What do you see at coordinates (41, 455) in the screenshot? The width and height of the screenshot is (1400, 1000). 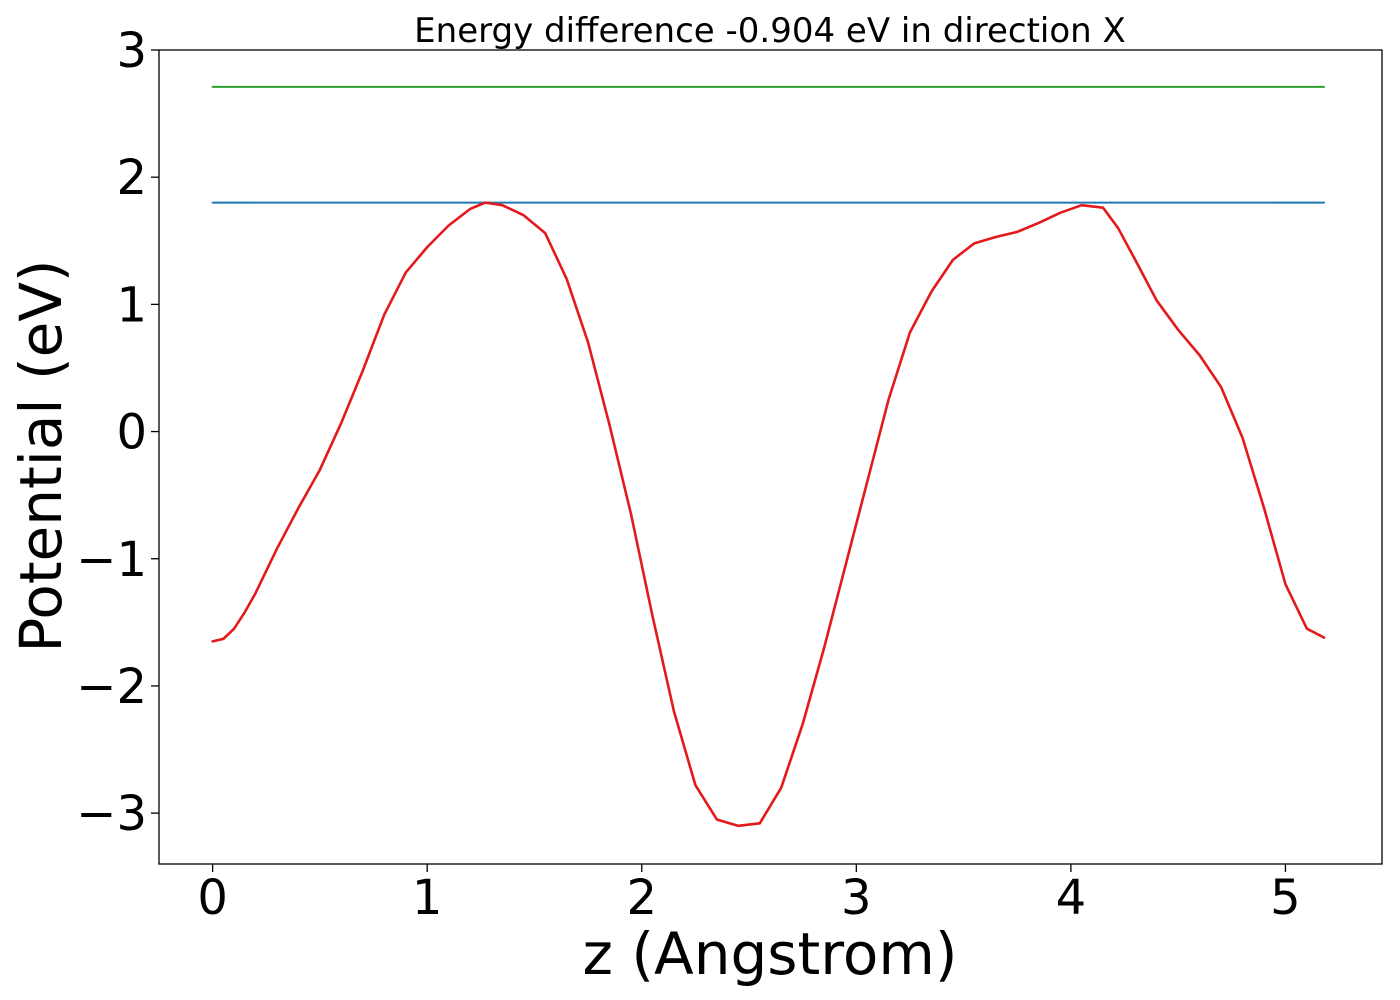 I see `y-axis-title: Potential (eV)` at bounding box center [41, 455].